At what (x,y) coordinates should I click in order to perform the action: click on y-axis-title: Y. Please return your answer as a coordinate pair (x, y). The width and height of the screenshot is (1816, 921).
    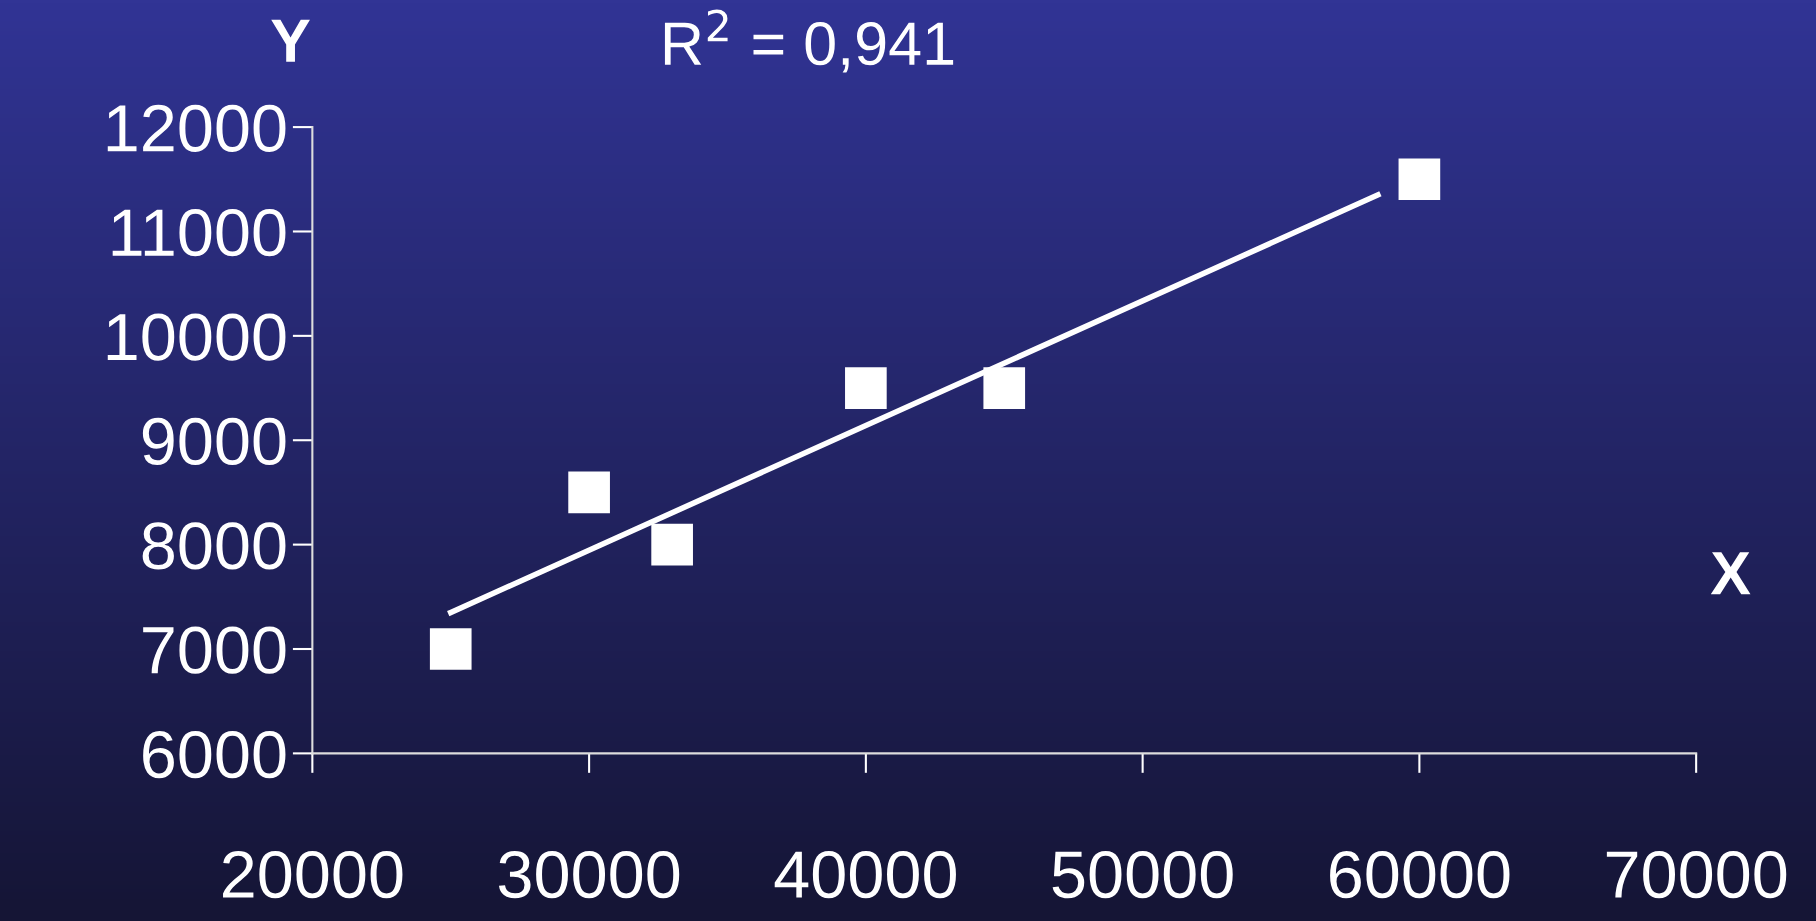
    Looking at the image, I should click on (290, 40).